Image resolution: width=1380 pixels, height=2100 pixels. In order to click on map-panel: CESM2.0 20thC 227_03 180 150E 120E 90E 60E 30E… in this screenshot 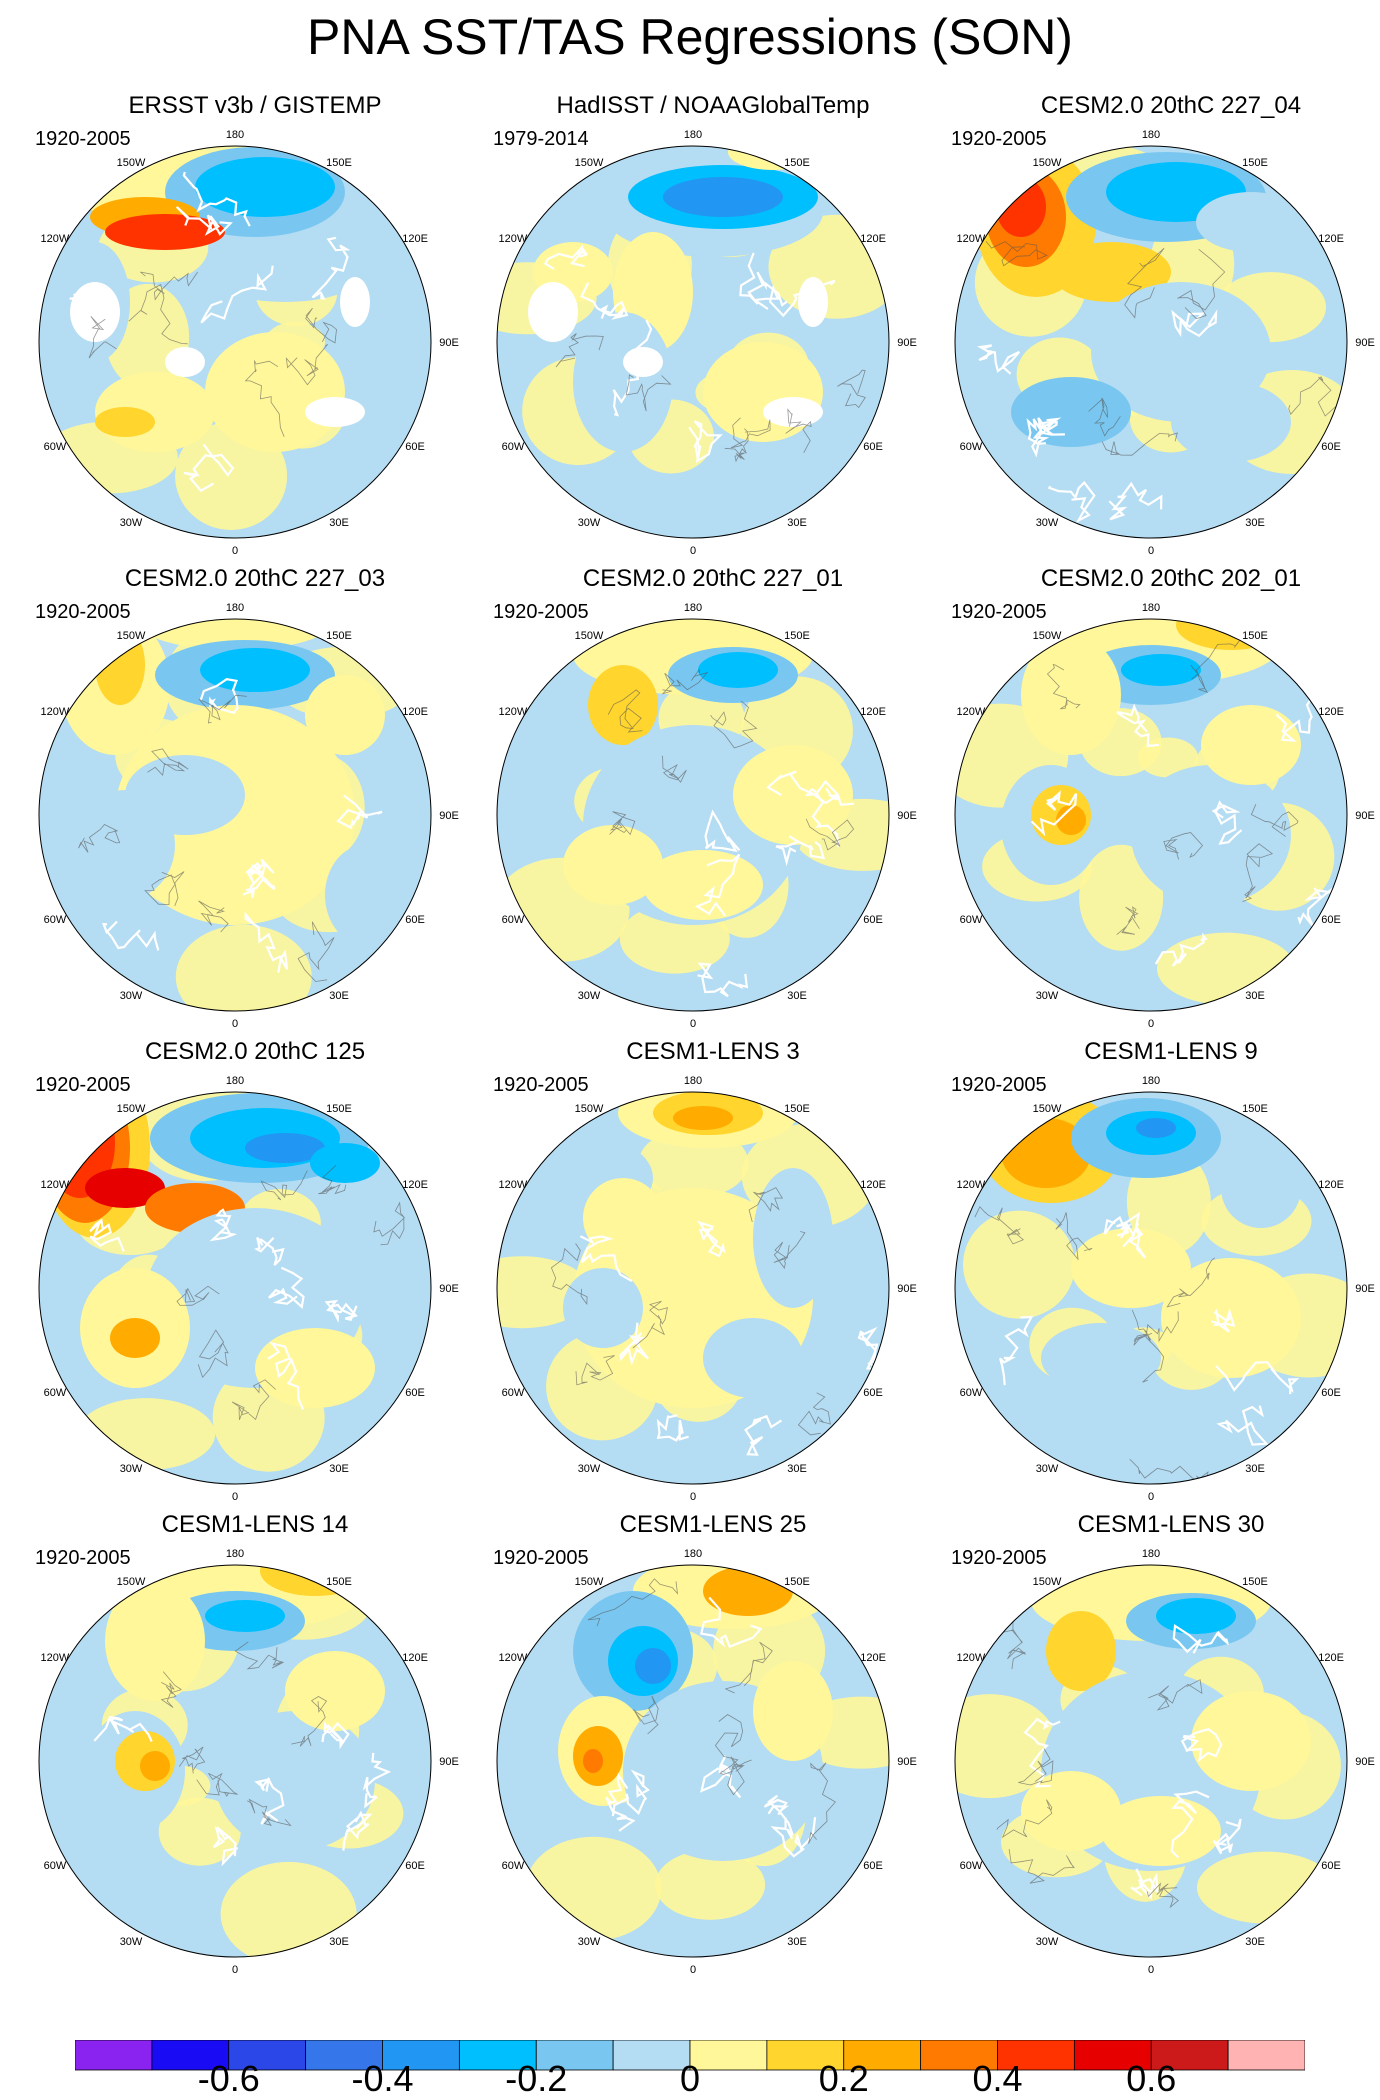, I will do `click(255, 800)`.